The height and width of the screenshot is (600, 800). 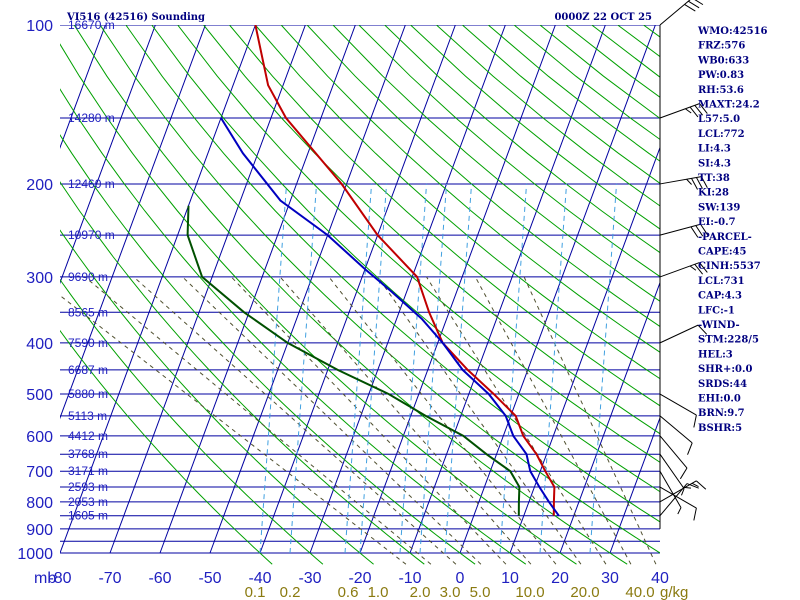 What do you see at coordinates (729, 266) in the screenshot?
I see `sounding-index-item: CINH:5537` at bounding box center [729, 266].